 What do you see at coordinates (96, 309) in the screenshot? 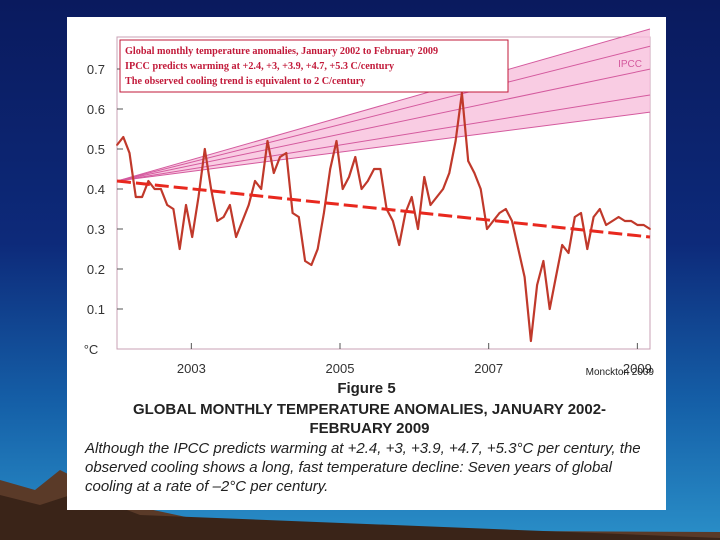
I see `y-tick-label: 0.1` at bounding box center [96, 309].